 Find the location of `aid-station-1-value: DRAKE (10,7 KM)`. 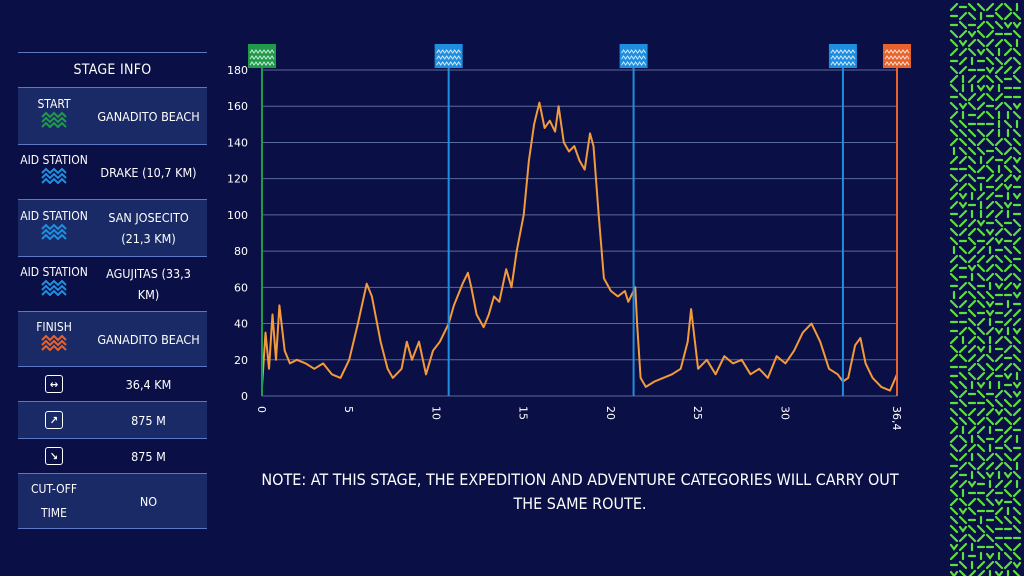

aid-station-1-value: DRAKE (10,7 KM) is located at coordinates (148, 172).